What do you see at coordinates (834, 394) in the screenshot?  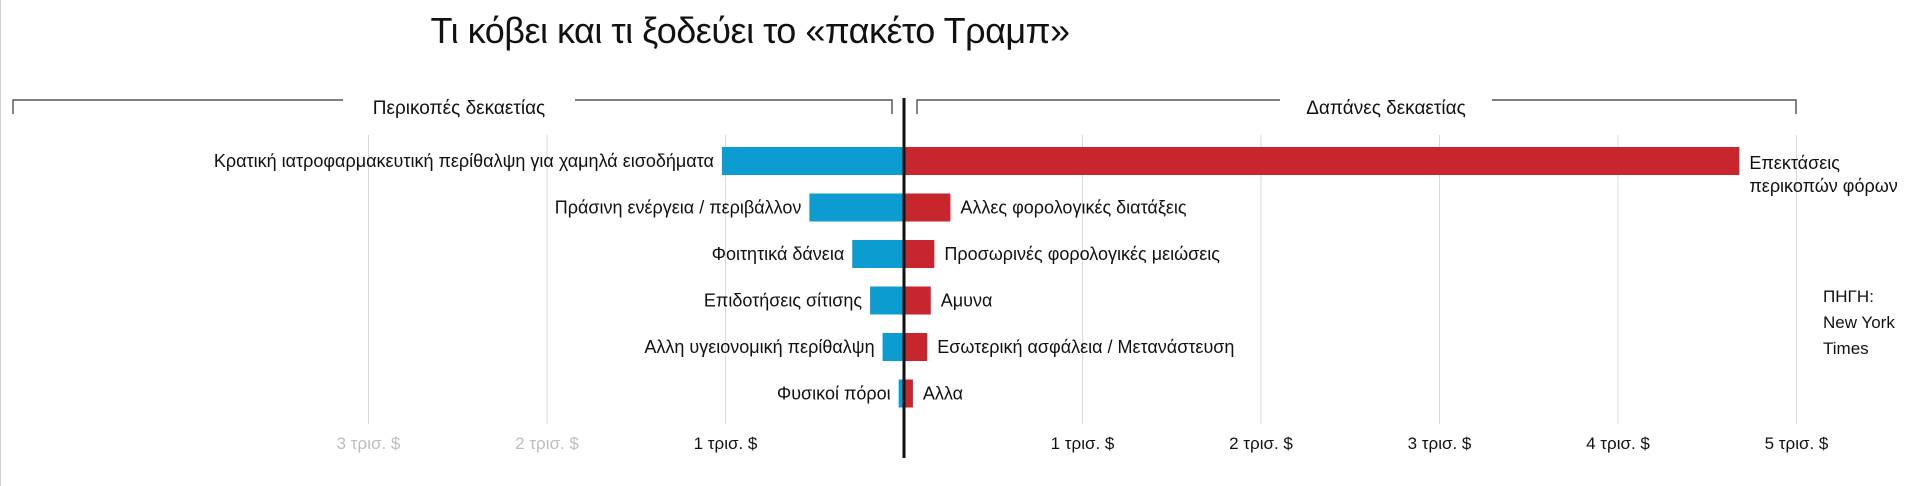 I see `cut-bar-label: Φυσικοί πόροι` at bounding box center [834, 394].